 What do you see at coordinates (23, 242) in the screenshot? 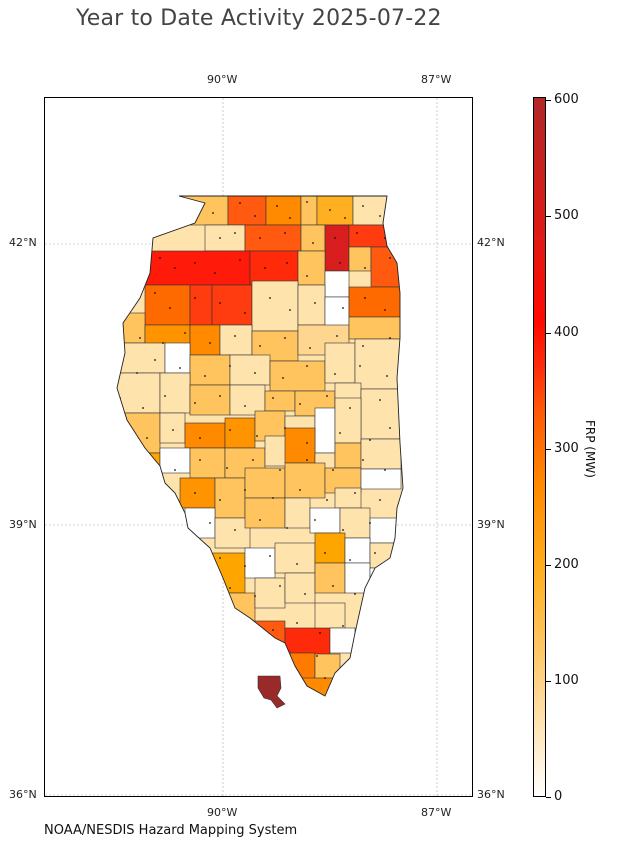
I see `left-lat-tick-42n: 42°N` at bounding box center [23, 242].